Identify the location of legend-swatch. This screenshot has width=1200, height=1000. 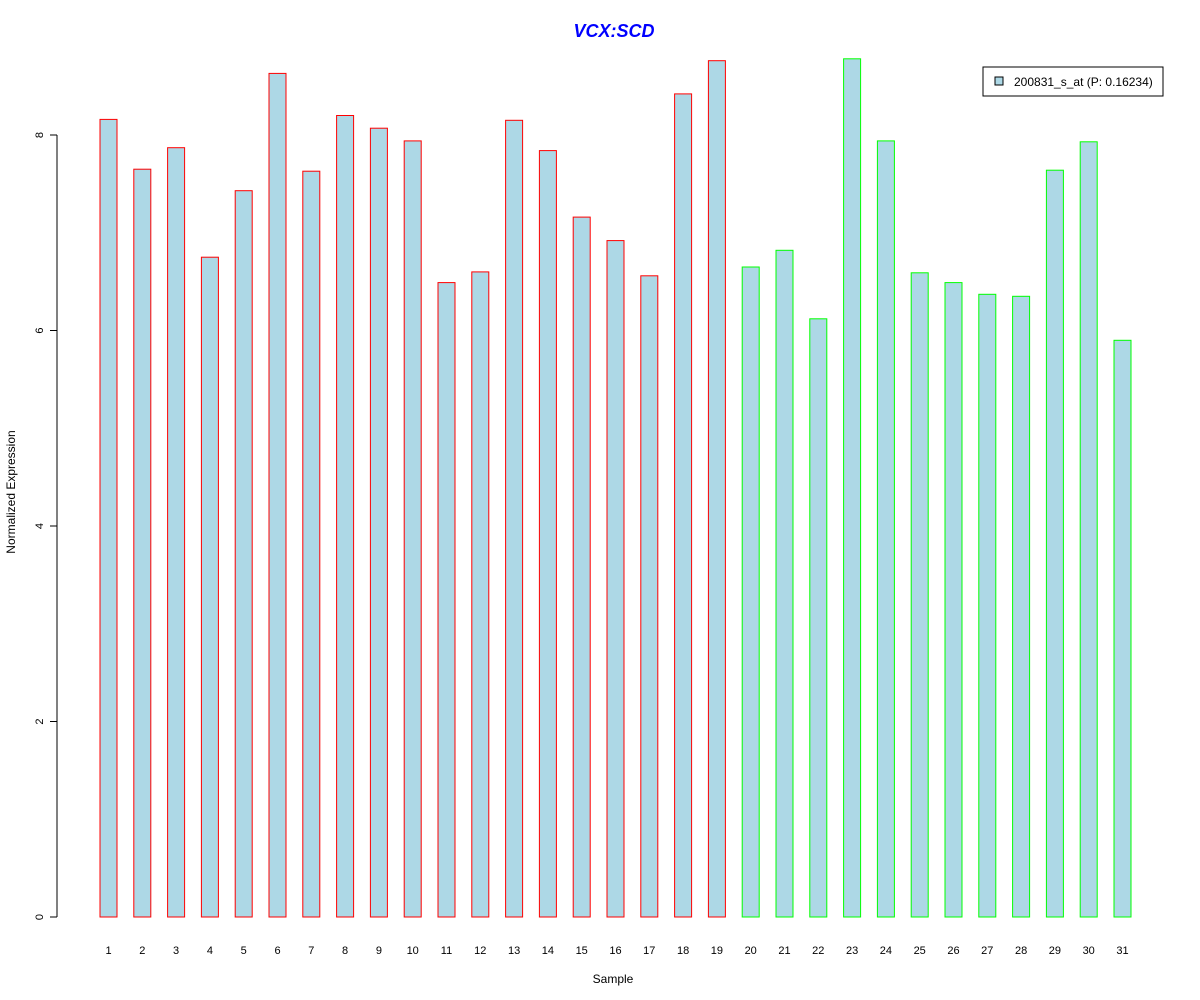
(999, 81).